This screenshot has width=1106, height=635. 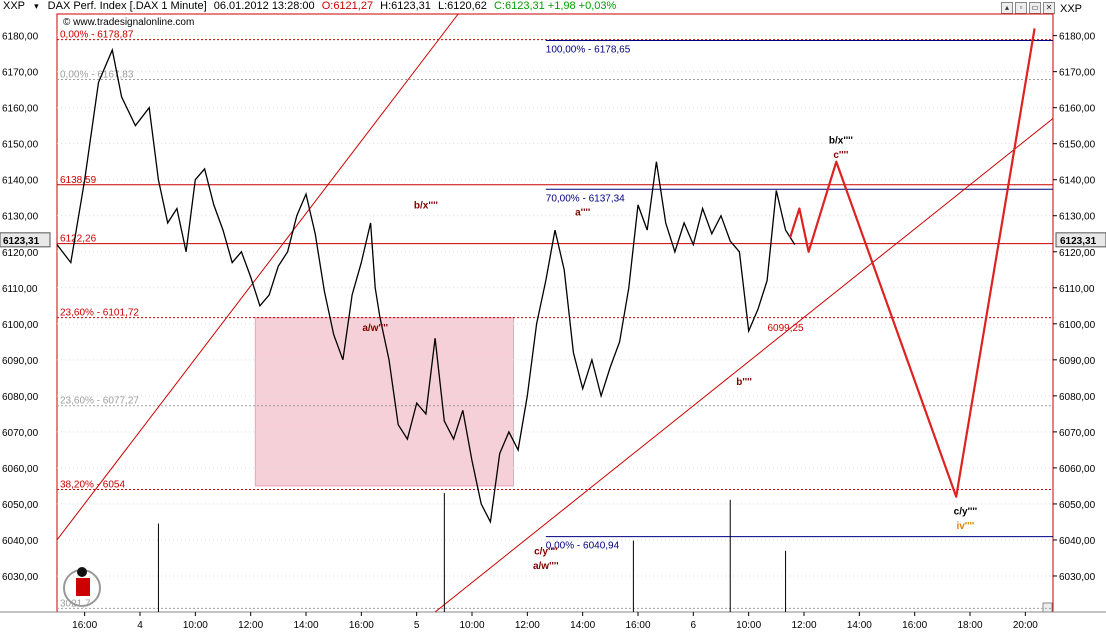 I want to click on x-tick-label: 20:00, so click(x=1025, y=625).